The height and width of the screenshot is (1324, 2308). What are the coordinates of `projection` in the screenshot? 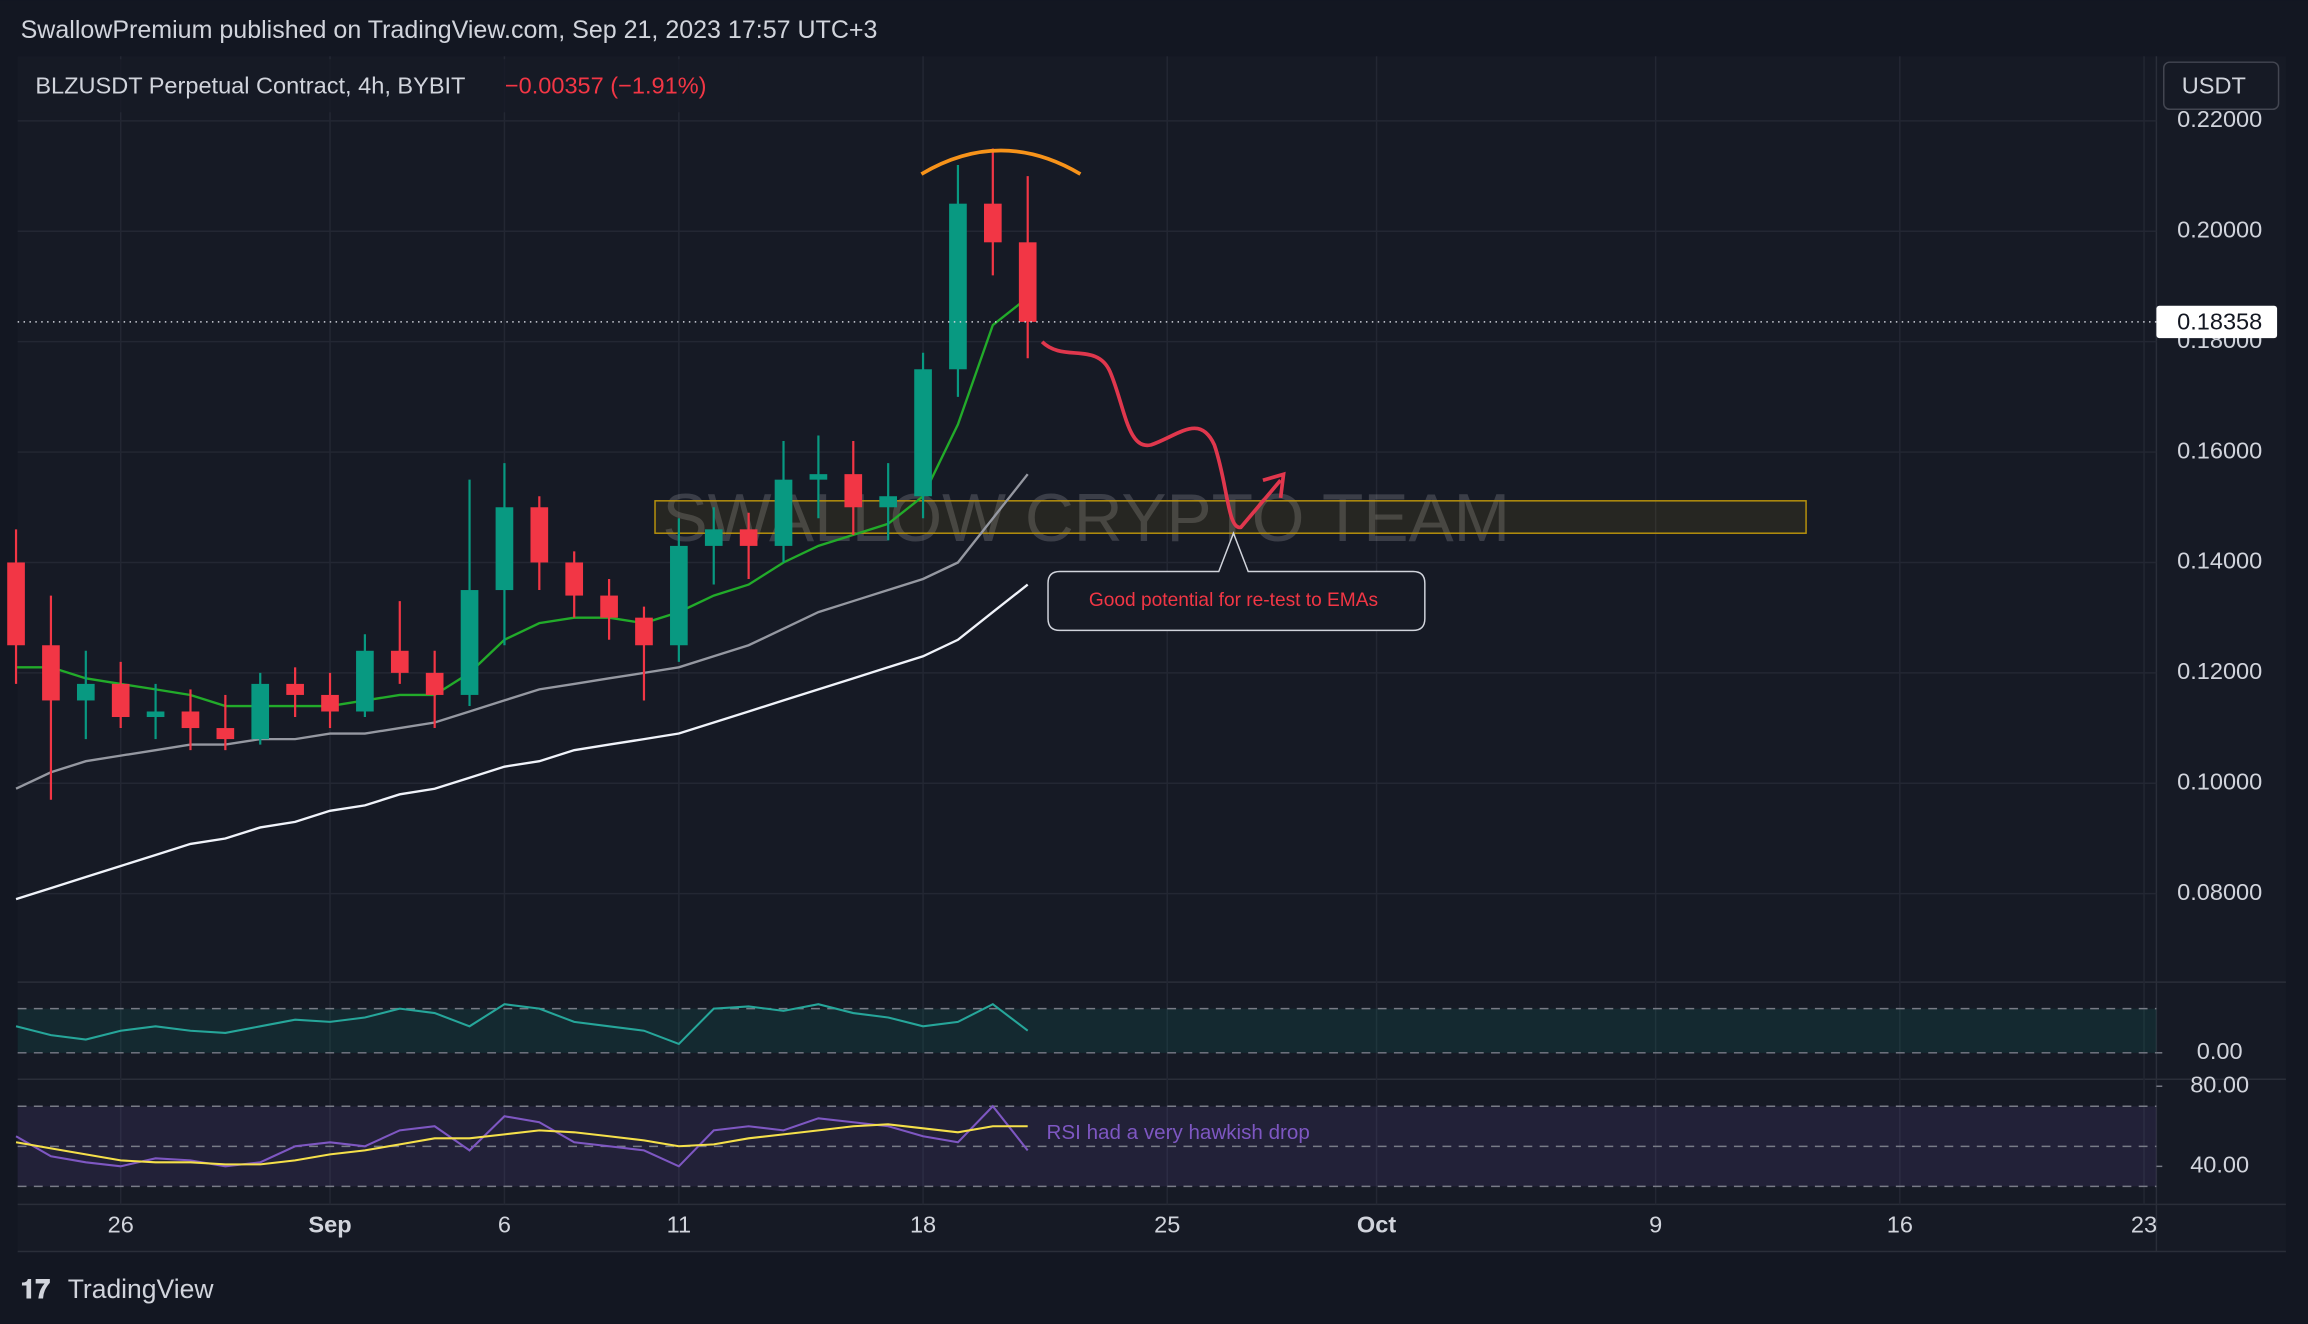 It's located at (1161, 435).